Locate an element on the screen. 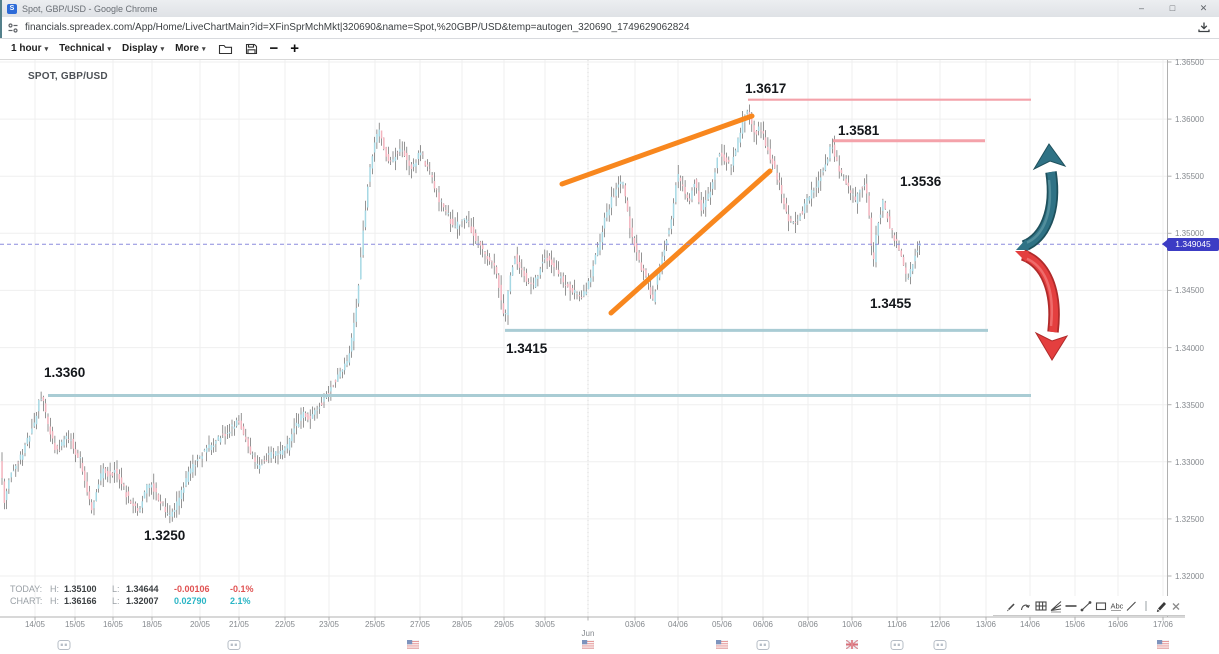  time-axis-label: 22/05 is located at coordinates (285, 624).